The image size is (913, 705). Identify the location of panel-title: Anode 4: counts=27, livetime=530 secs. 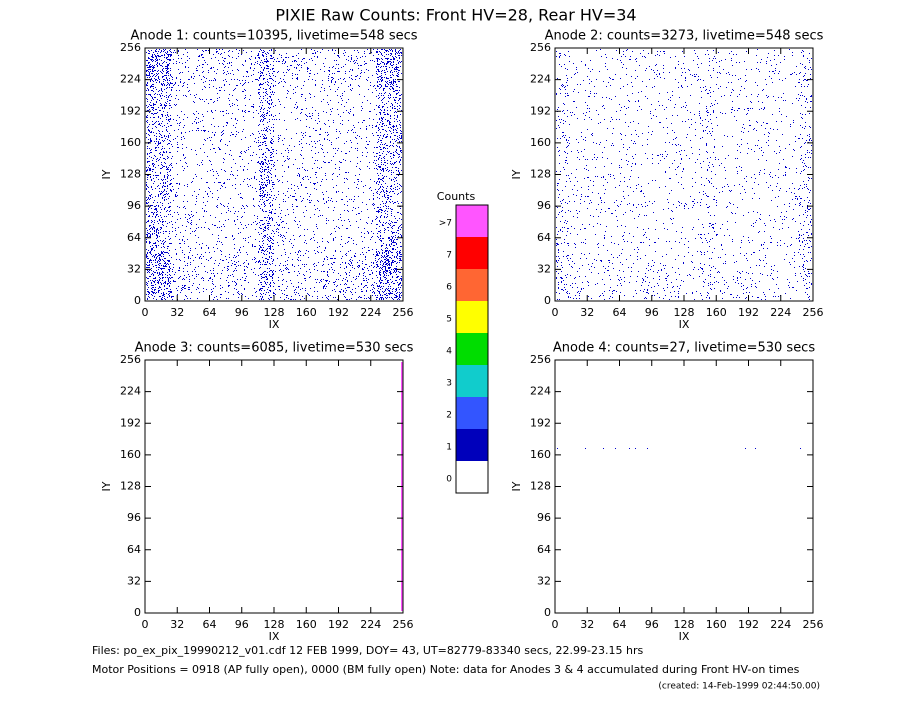
(684, 348).